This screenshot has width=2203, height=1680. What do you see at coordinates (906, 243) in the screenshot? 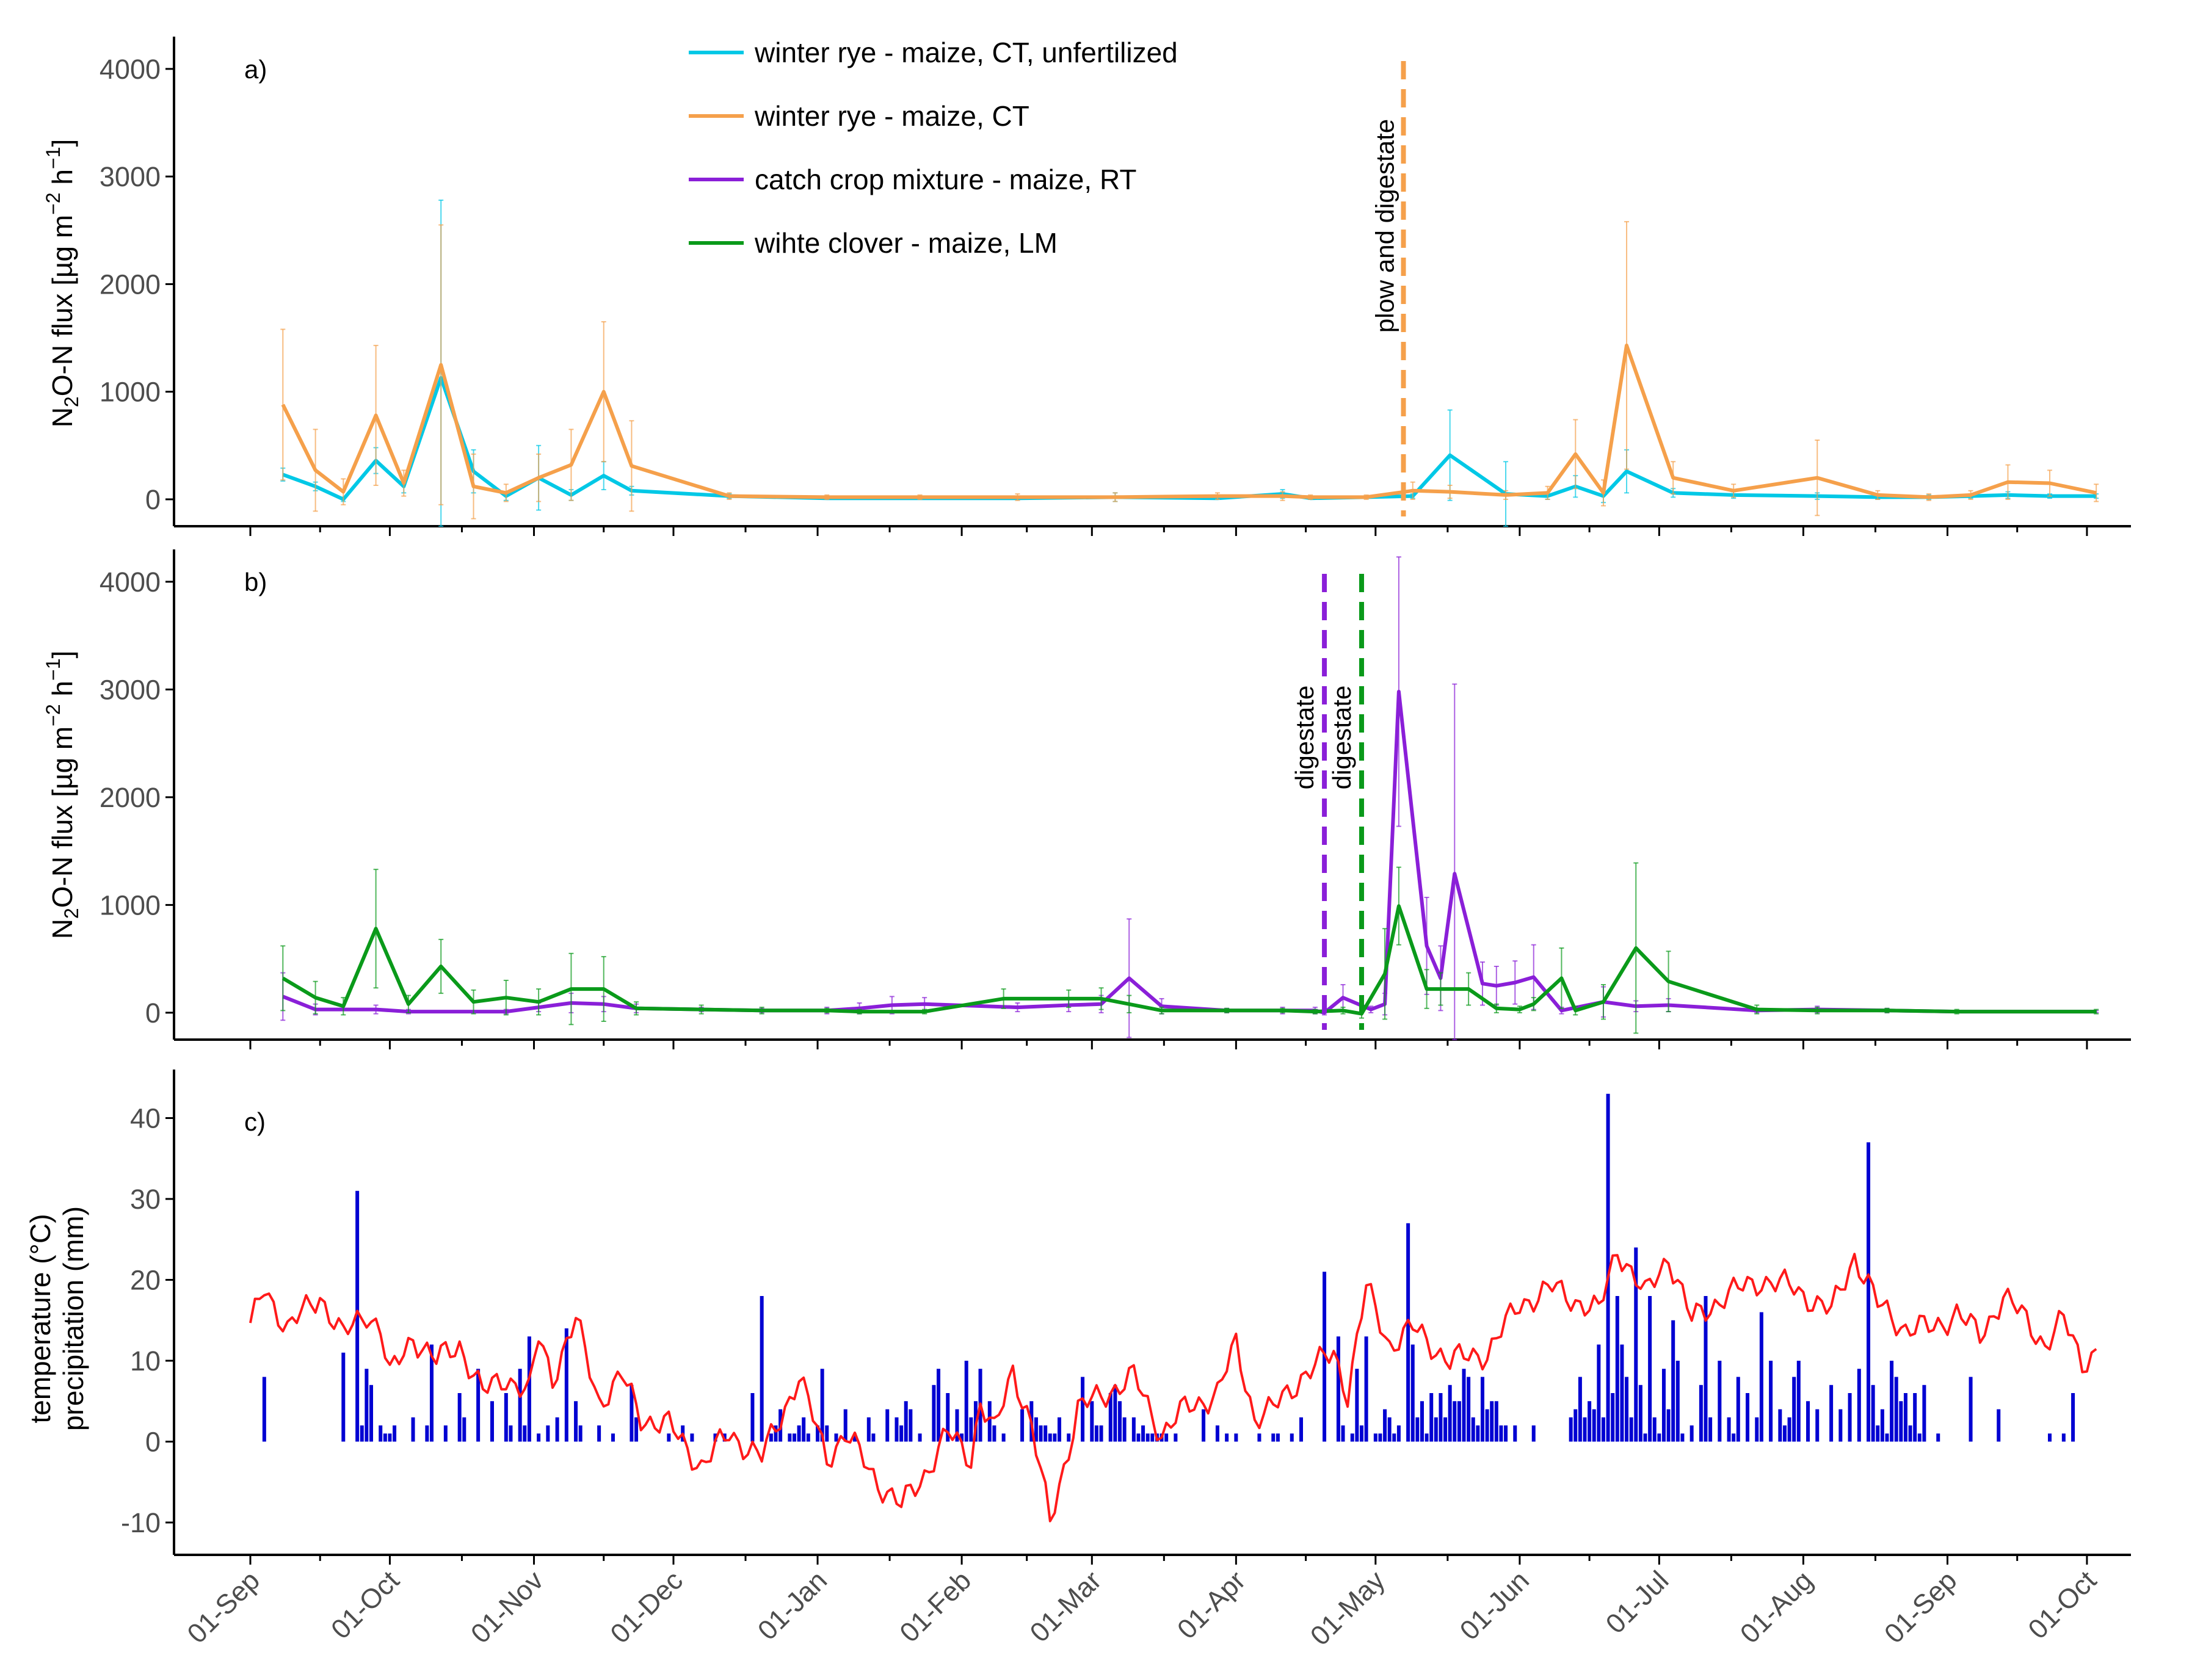
I see `legend-label: wihte clover - maize, LM` at bounding box center [906, 243].